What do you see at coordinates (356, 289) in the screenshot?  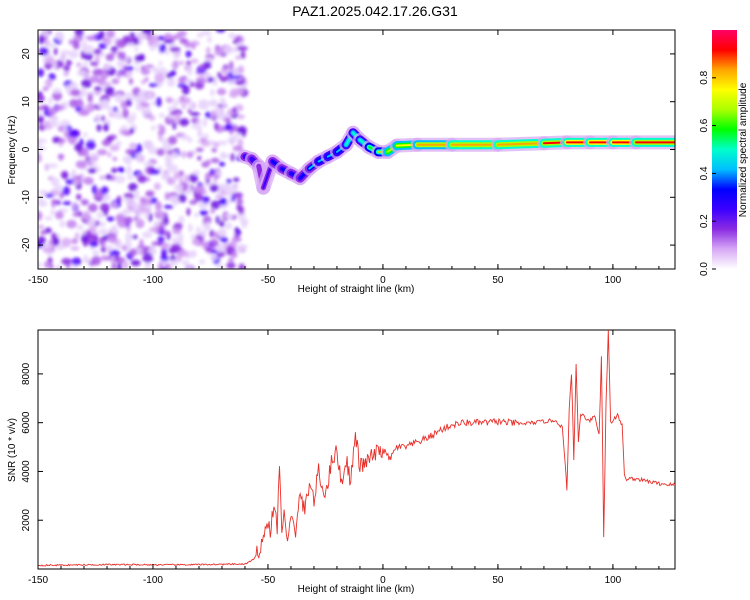 I see `spectrogram-x-label: Height of straight line (km)` at bounding box center [356, 289].